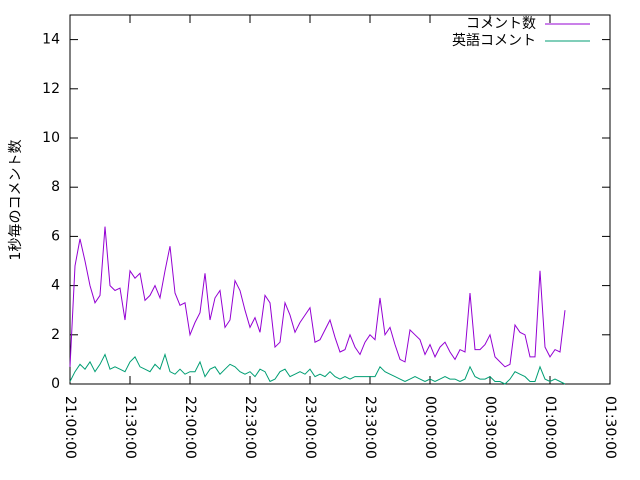 The width and height of the screenshot is (640, 480). What do you see at coordinates (490, 427) in the screenshot?
I see `x-tick-label: 00:30:00` at bounding box center [490, 427].